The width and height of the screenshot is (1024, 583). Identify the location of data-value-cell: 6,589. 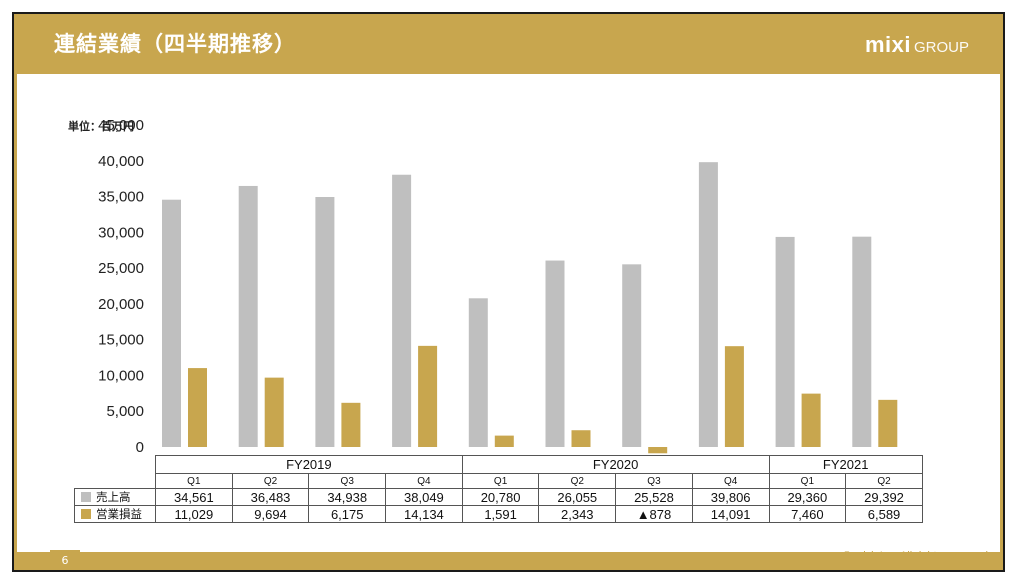
(884, 514).